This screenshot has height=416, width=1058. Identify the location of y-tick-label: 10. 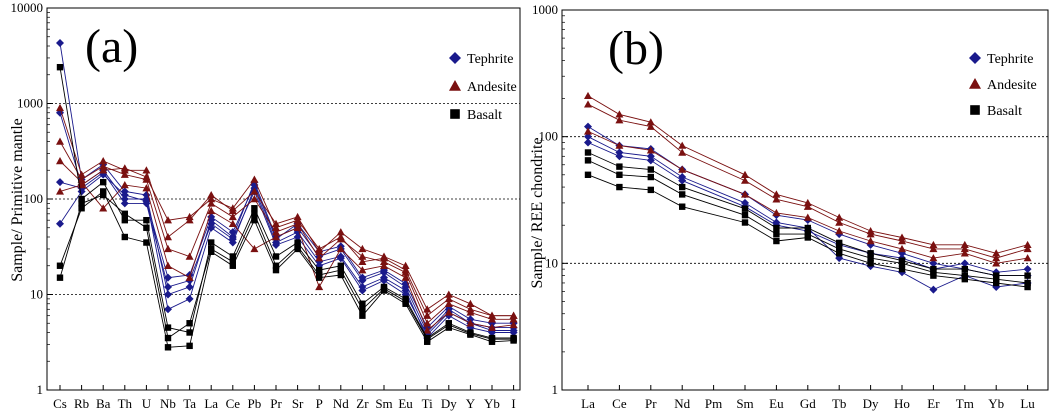
(36, 294).